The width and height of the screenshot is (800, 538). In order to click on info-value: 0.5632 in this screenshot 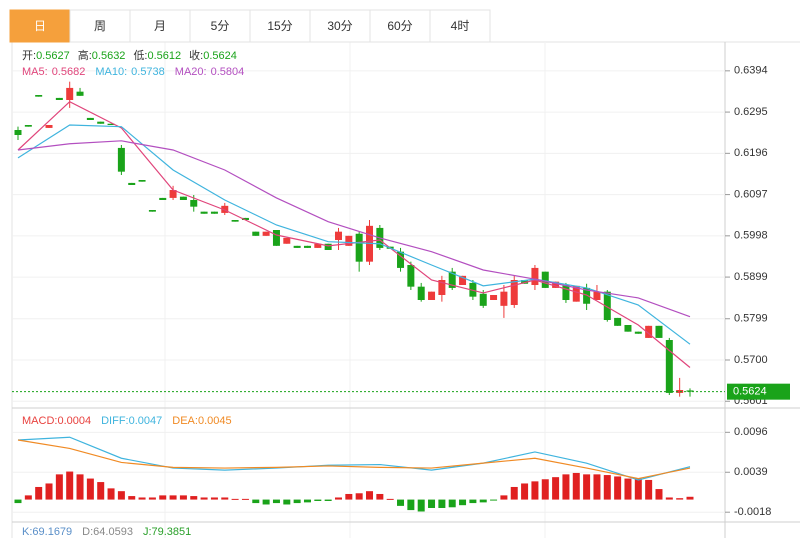, I will do `click(109, 56)`.